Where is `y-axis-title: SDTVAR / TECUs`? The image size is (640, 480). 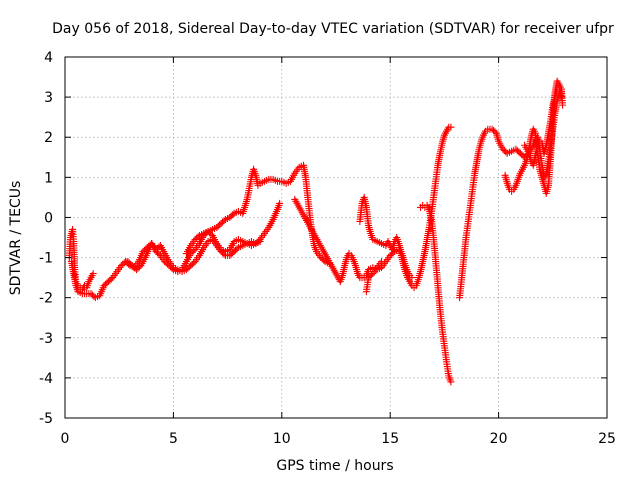
y-axis-title: SDTVAR / TECUs is located at coordinates (16, 238).